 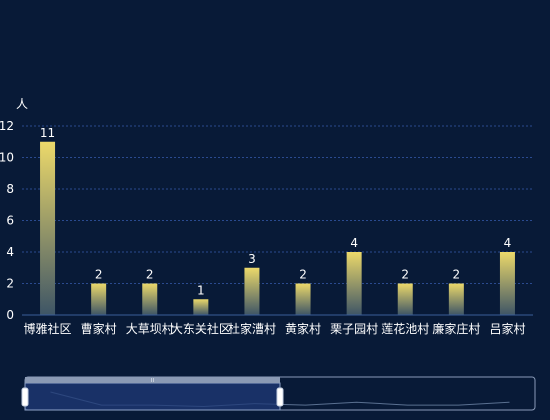 What do you see at coordinates (47, 133) in the screenshot?
I see `data-label: 11` at bounding box center [47, 133].